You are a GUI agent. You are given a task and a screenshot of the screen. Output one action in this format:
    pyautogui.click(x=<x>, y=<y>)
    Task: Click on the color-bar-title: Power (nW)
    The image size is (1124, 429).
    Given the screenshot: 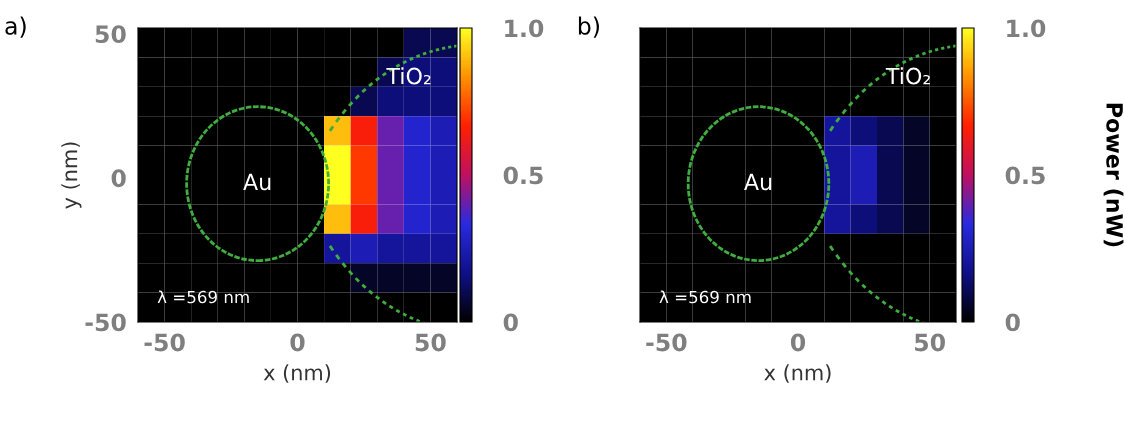 What is the action you would take?
    pyautogui.click(x=1113, y=175)
    